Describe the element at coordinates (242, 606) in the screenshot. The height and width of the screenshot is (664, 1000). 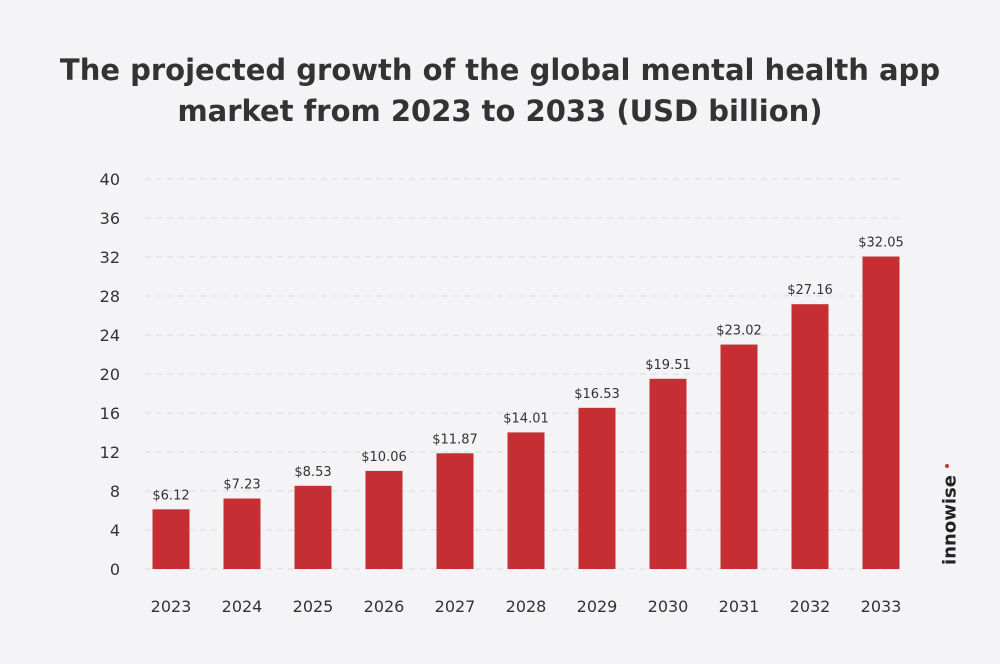
I see `x-tick-label: 2024` at that location.